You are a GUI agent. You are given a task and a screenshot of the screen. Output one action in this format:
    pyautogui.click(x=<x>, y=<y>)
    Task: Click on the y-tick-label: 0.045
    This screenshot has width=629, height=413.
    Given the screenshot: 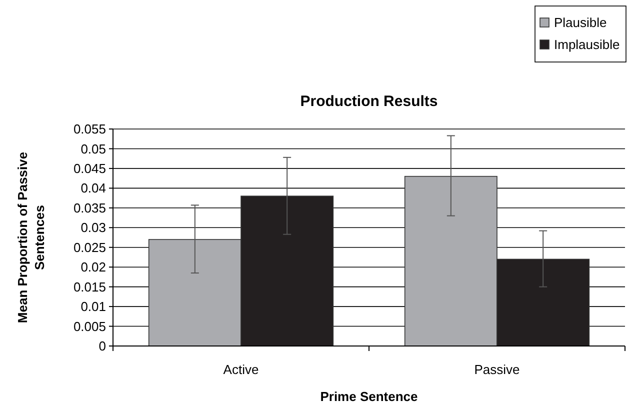 What is the action you would take?
    pyautogui.click(x=89, y=168)
    